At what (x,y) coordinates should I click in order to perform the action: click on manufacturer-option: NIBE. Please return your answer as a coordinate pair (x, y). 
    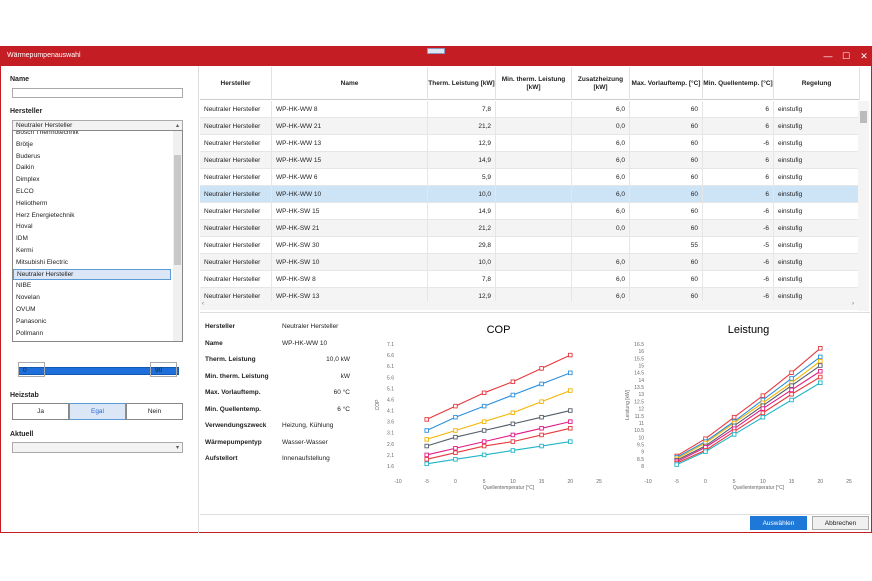
    Looking at the image, I should click on (24, 286).